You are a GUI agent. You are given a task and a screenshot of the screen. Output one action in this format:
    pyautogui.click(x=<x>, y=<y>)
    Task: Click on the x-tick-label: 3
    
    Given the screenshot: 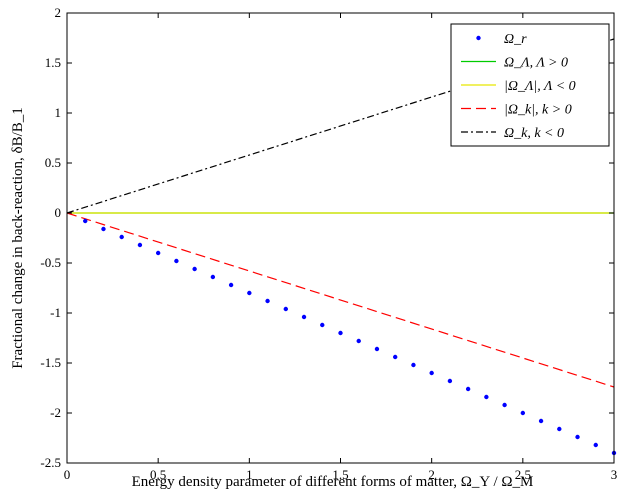 What is the action you would take?
    pyautogui.click(x=614, y=474)
    